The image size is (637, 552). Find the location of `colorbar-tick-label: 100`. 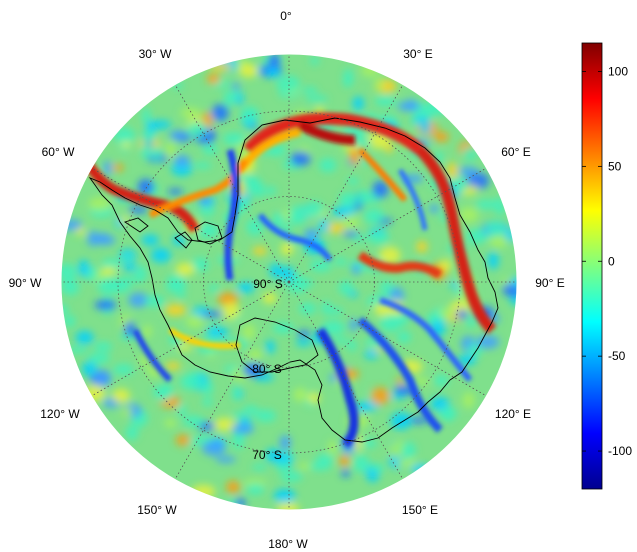

colorbar-tick-label: 100 is located at coordinates (618, 71).